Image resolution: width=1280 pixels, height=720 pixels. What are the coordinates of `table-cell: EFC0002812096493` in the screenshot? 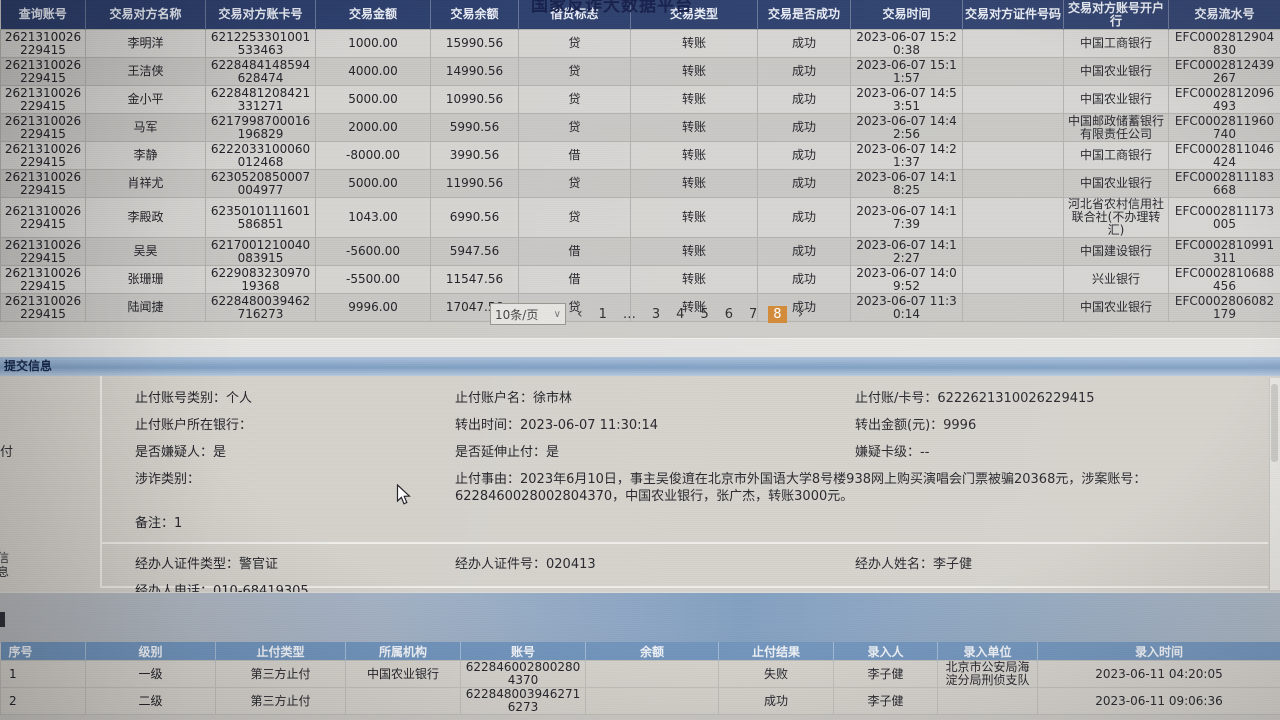 It's located at (1224, 99).